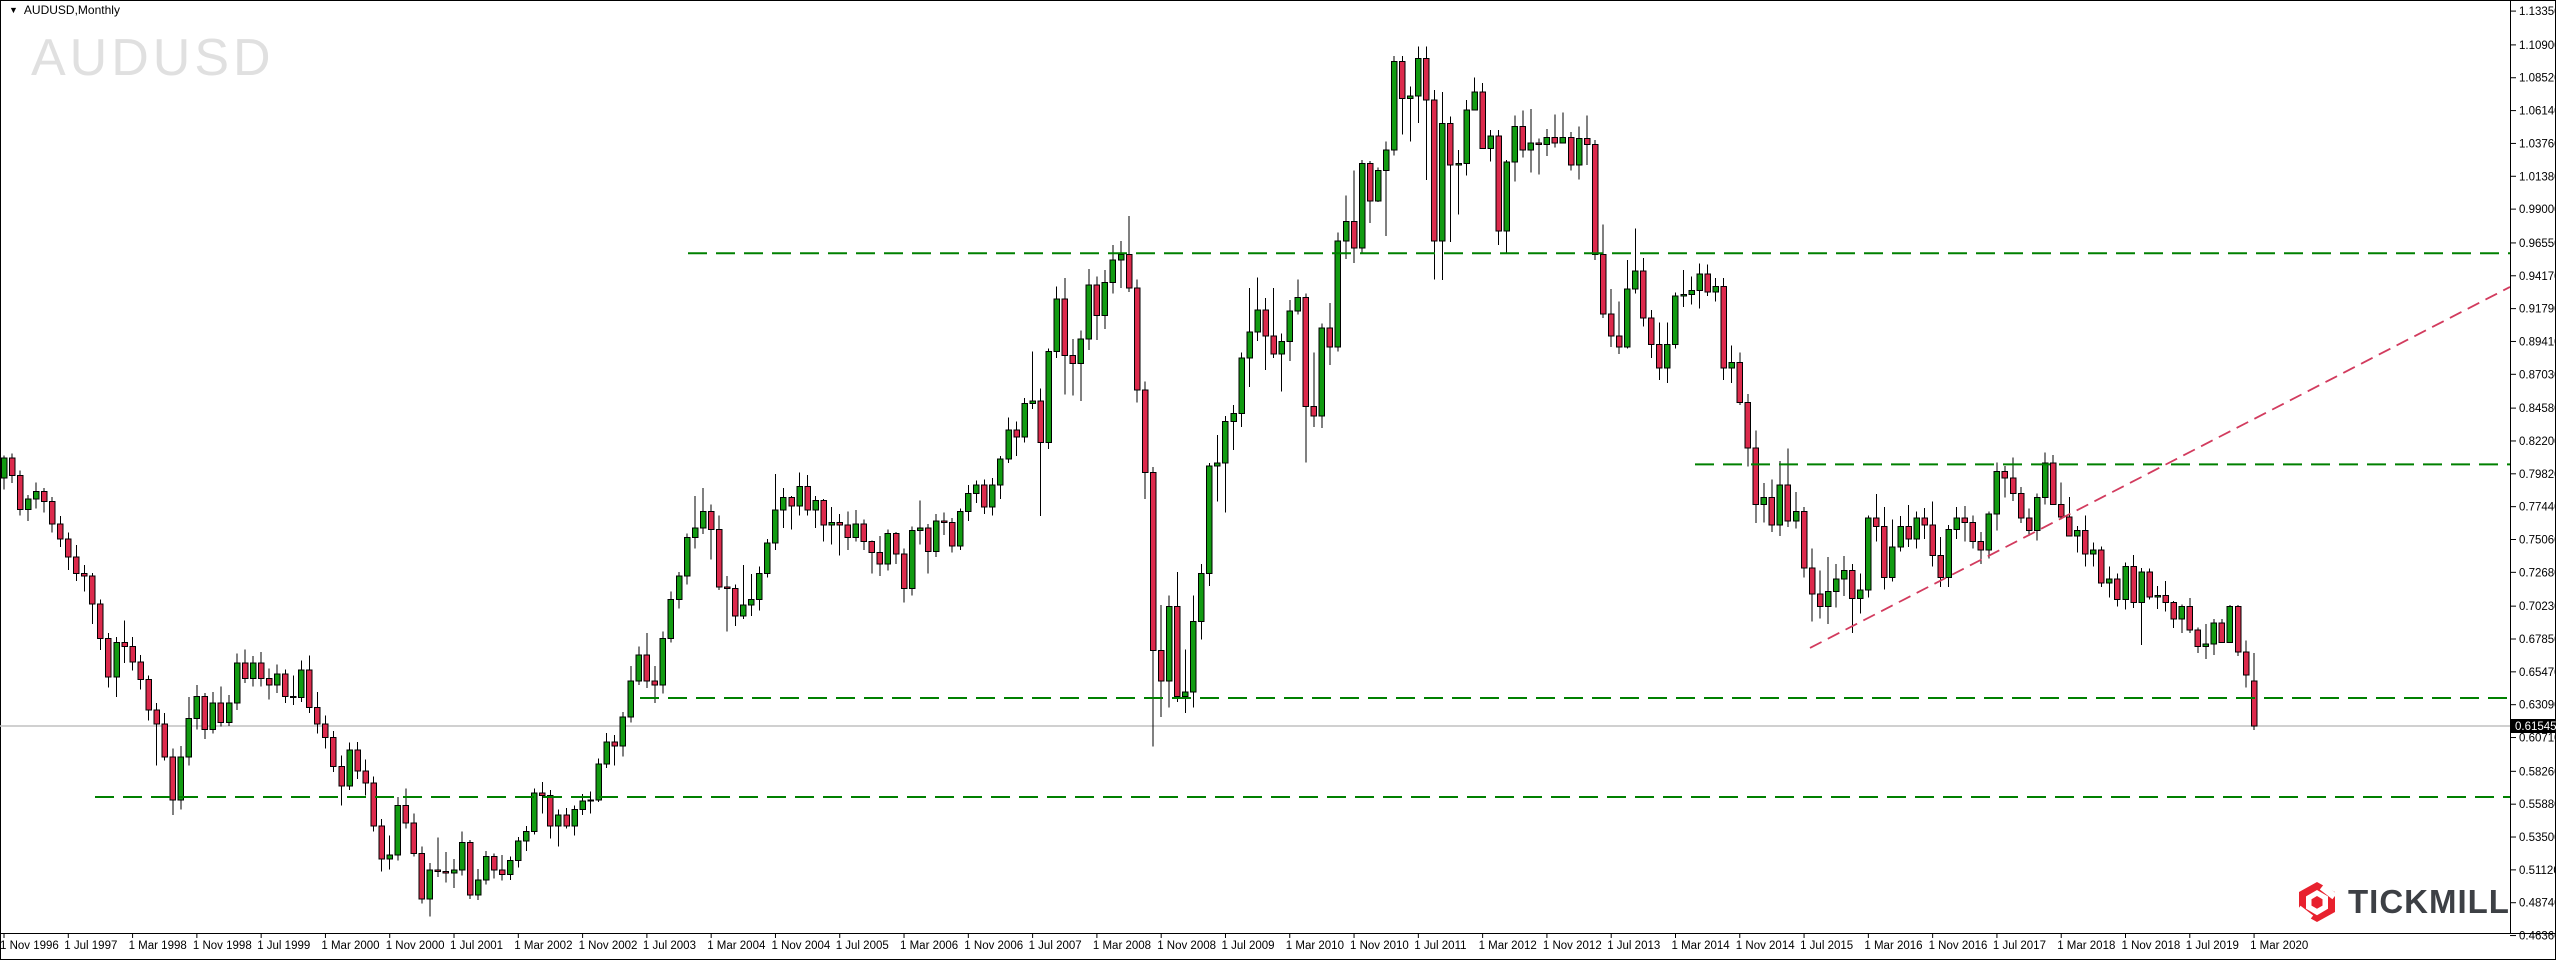  Describe the element at coordinates (862, 946) in the screenshot. I see `svg-text: 1 Jul 2005` at that location.